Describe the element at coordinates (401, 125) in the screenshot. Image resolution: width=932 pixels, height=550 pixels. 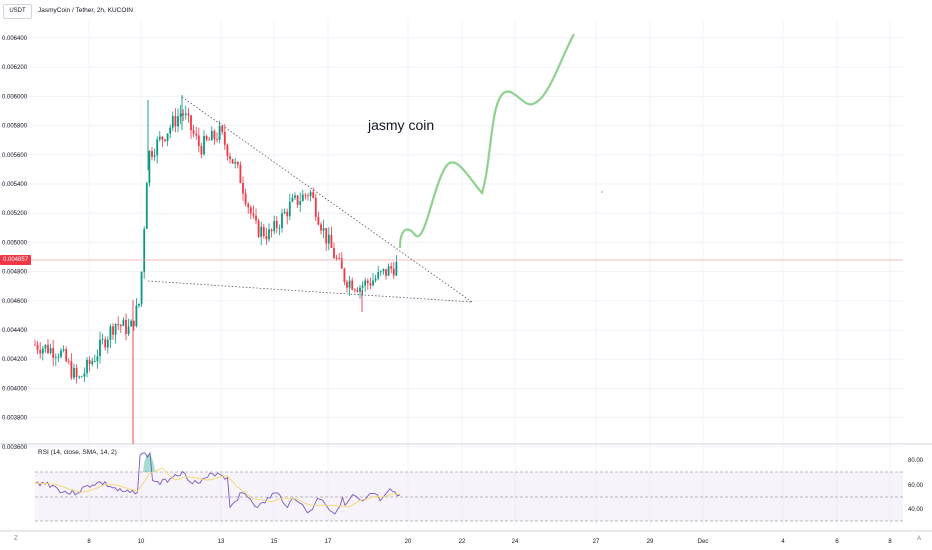
I see `chart-annotation-text: jasmy coin` at that location.